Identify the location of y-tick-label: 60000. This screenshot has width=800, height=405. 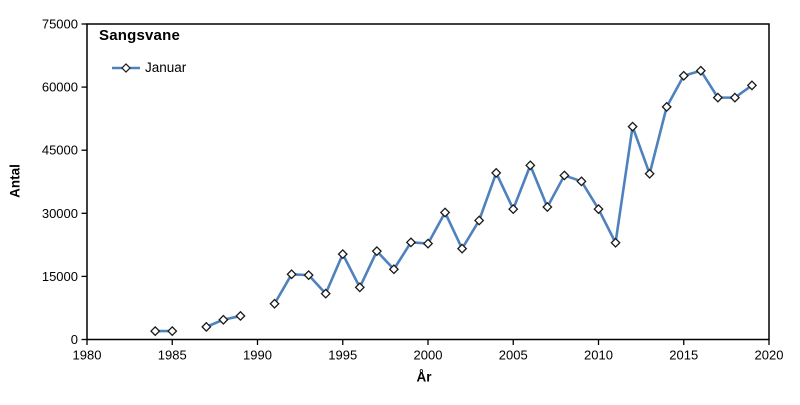
(60, 87).